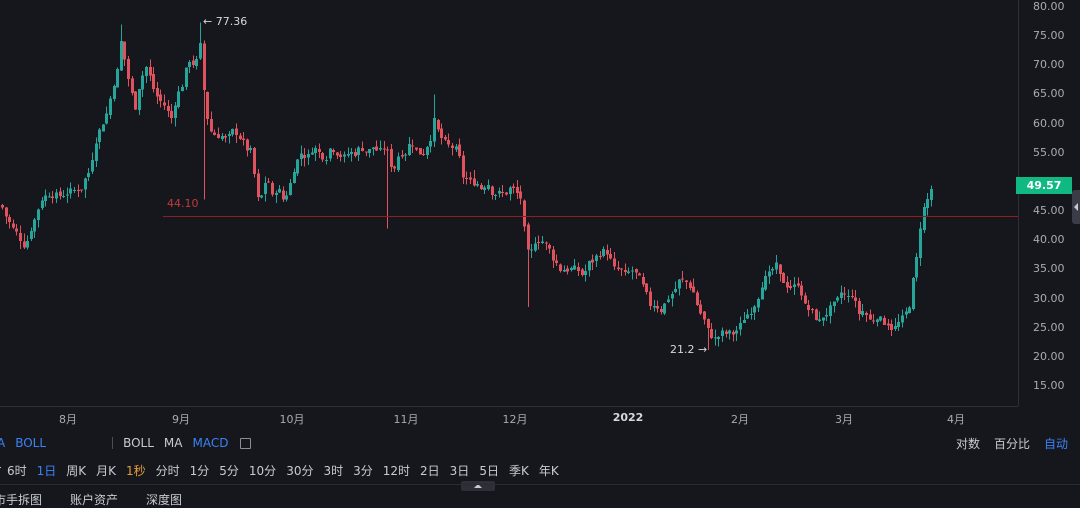 The image size is (1080, 508). What do you see at coordinates (515, 419) in the screenshot?
I see `time-tick-label: 12月` at bounding box center [515, 419].